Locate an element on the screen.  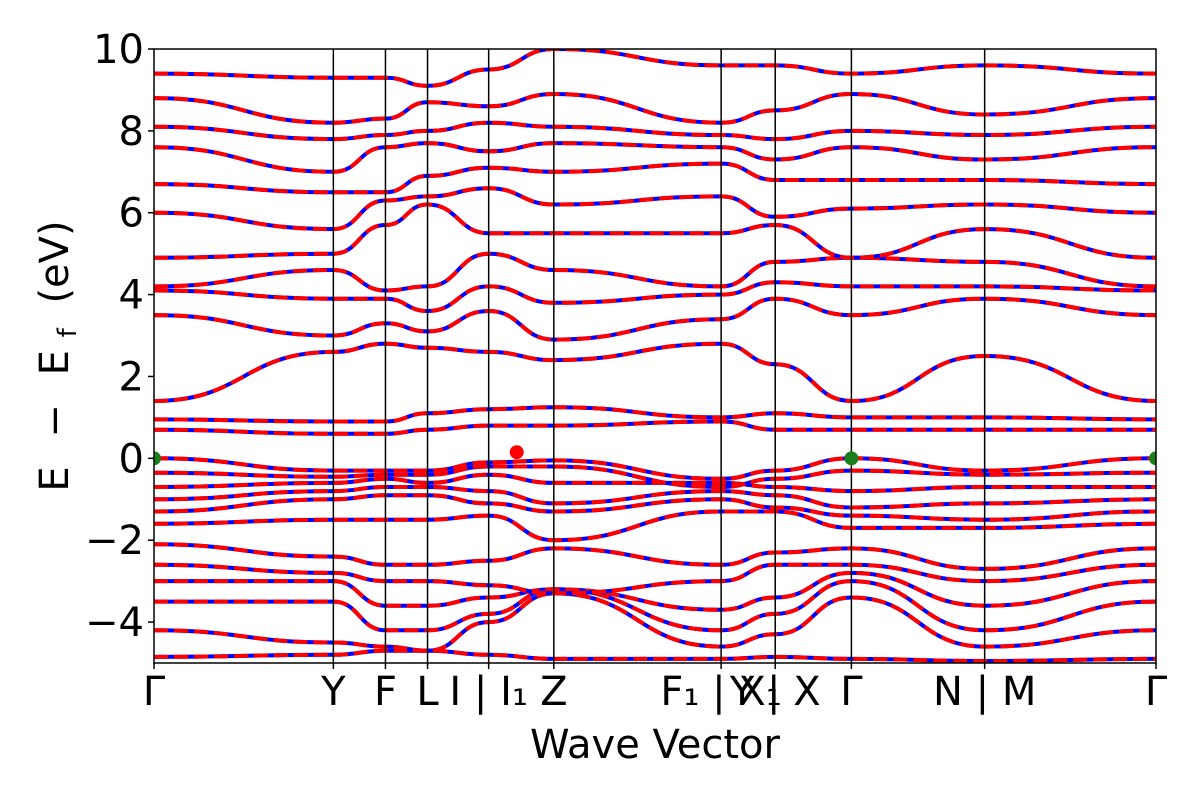
x-tick-label-0: Γ is located at coordinates (154, 692).